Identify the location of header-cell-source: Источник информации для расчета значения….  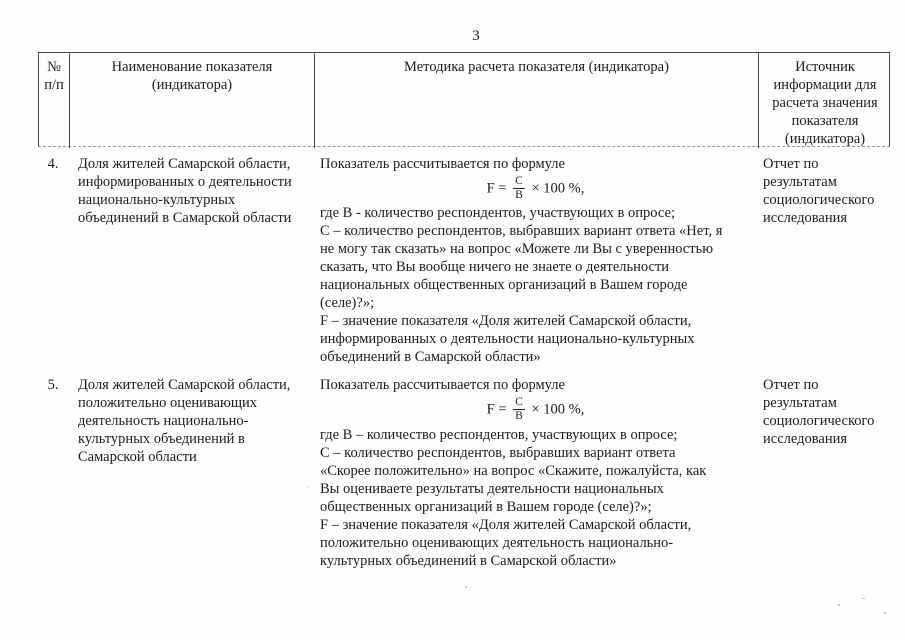
(824, 100).